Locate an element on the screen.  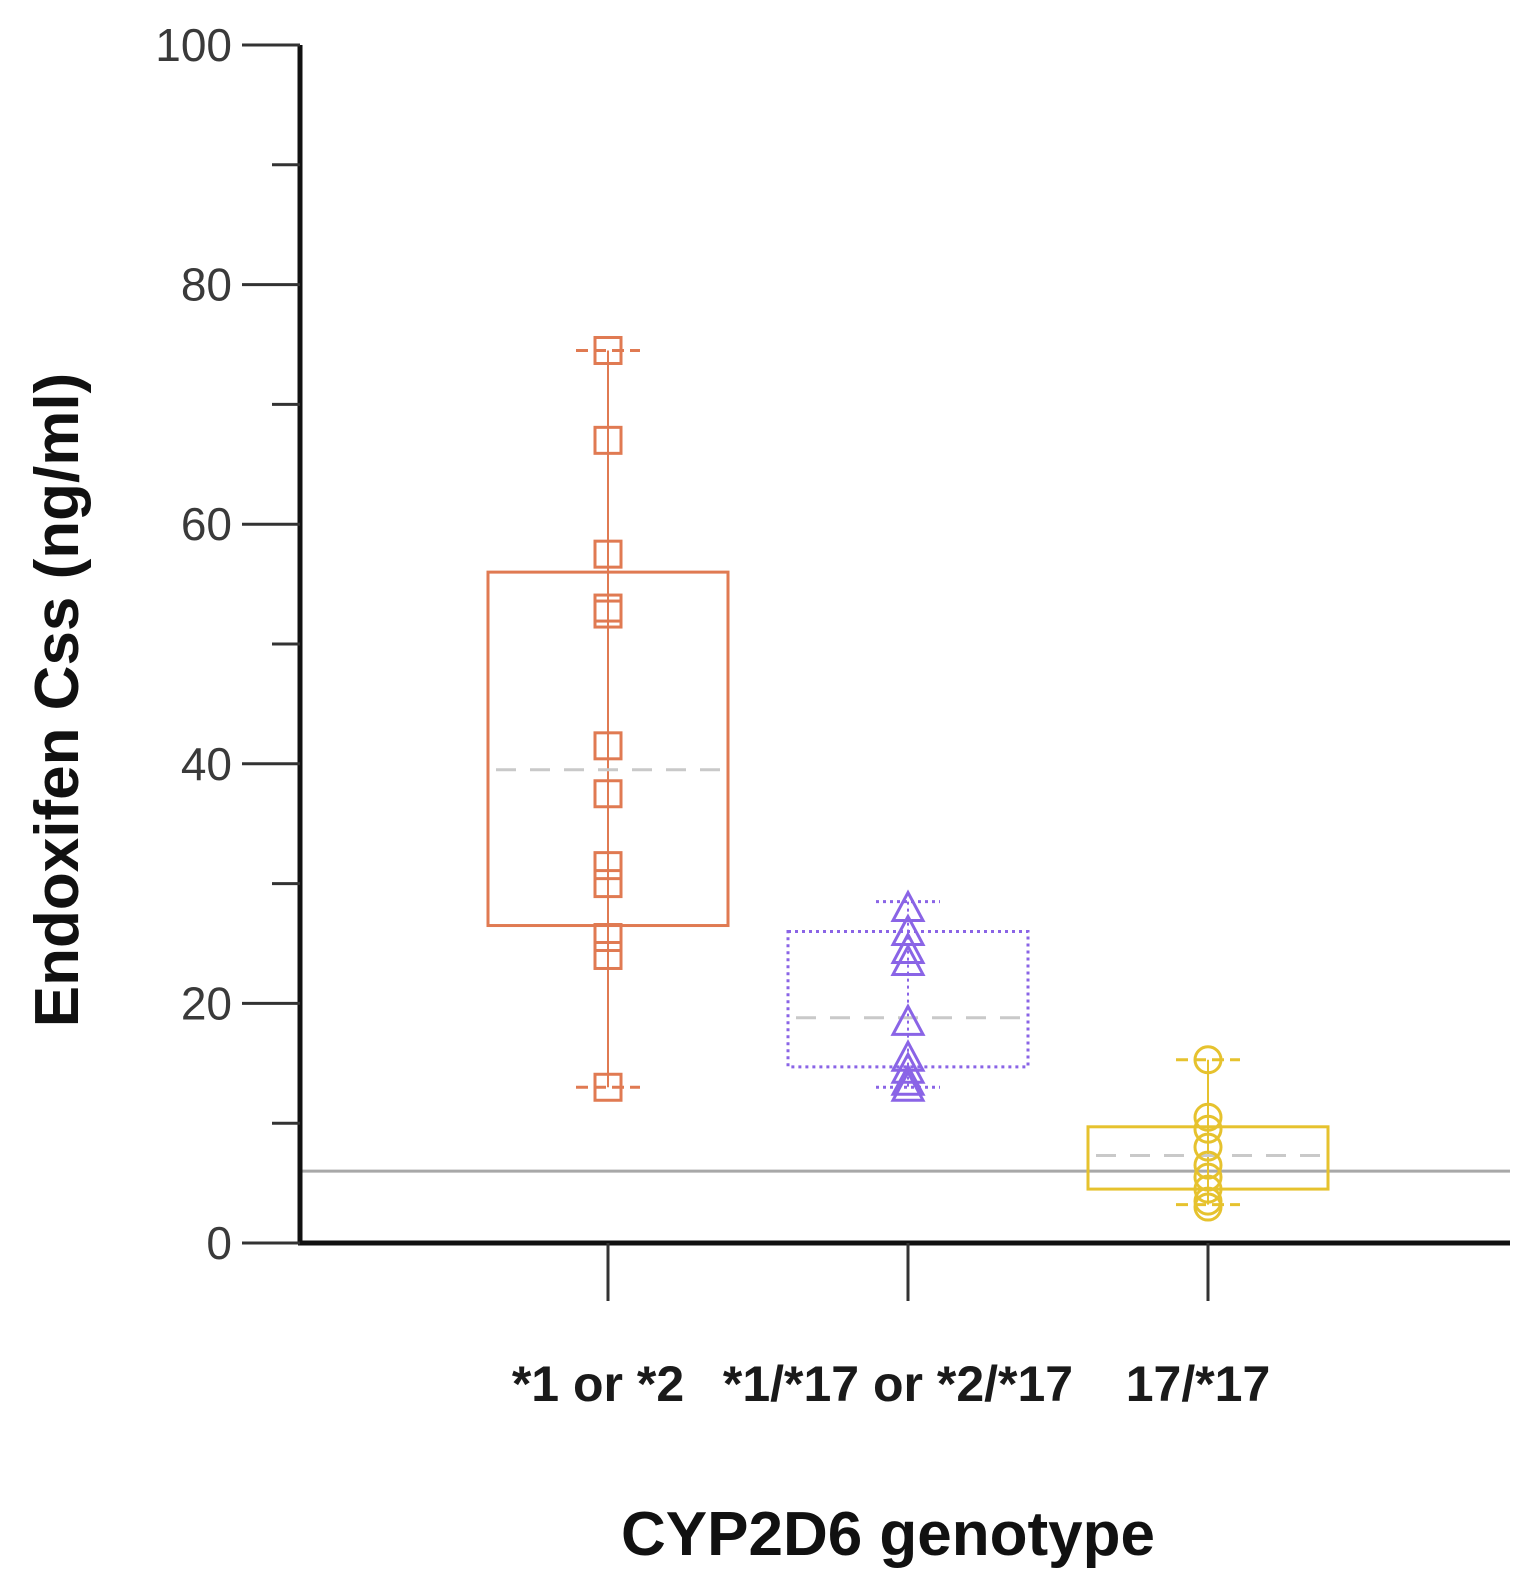
x-category-label: 17/*17 is located at coordinates (1198, 1384).